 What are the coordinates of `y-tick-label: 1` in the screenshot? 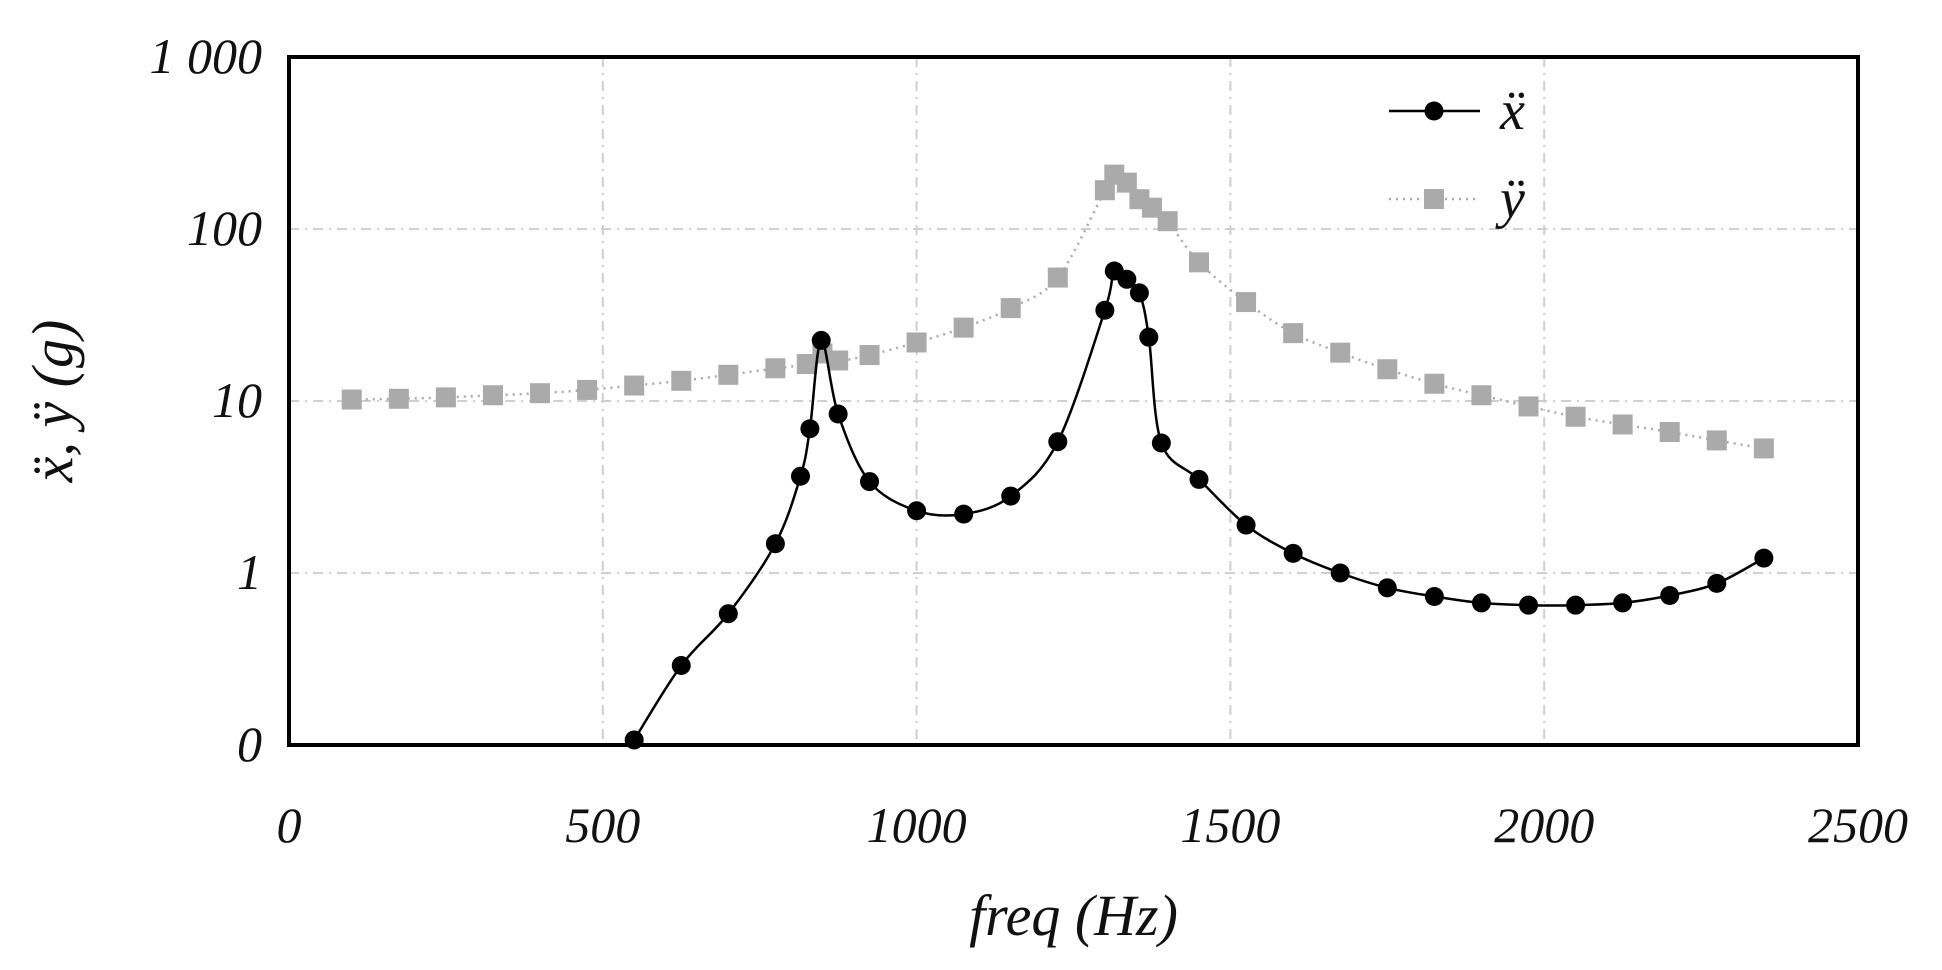 It's located at (249, 572).